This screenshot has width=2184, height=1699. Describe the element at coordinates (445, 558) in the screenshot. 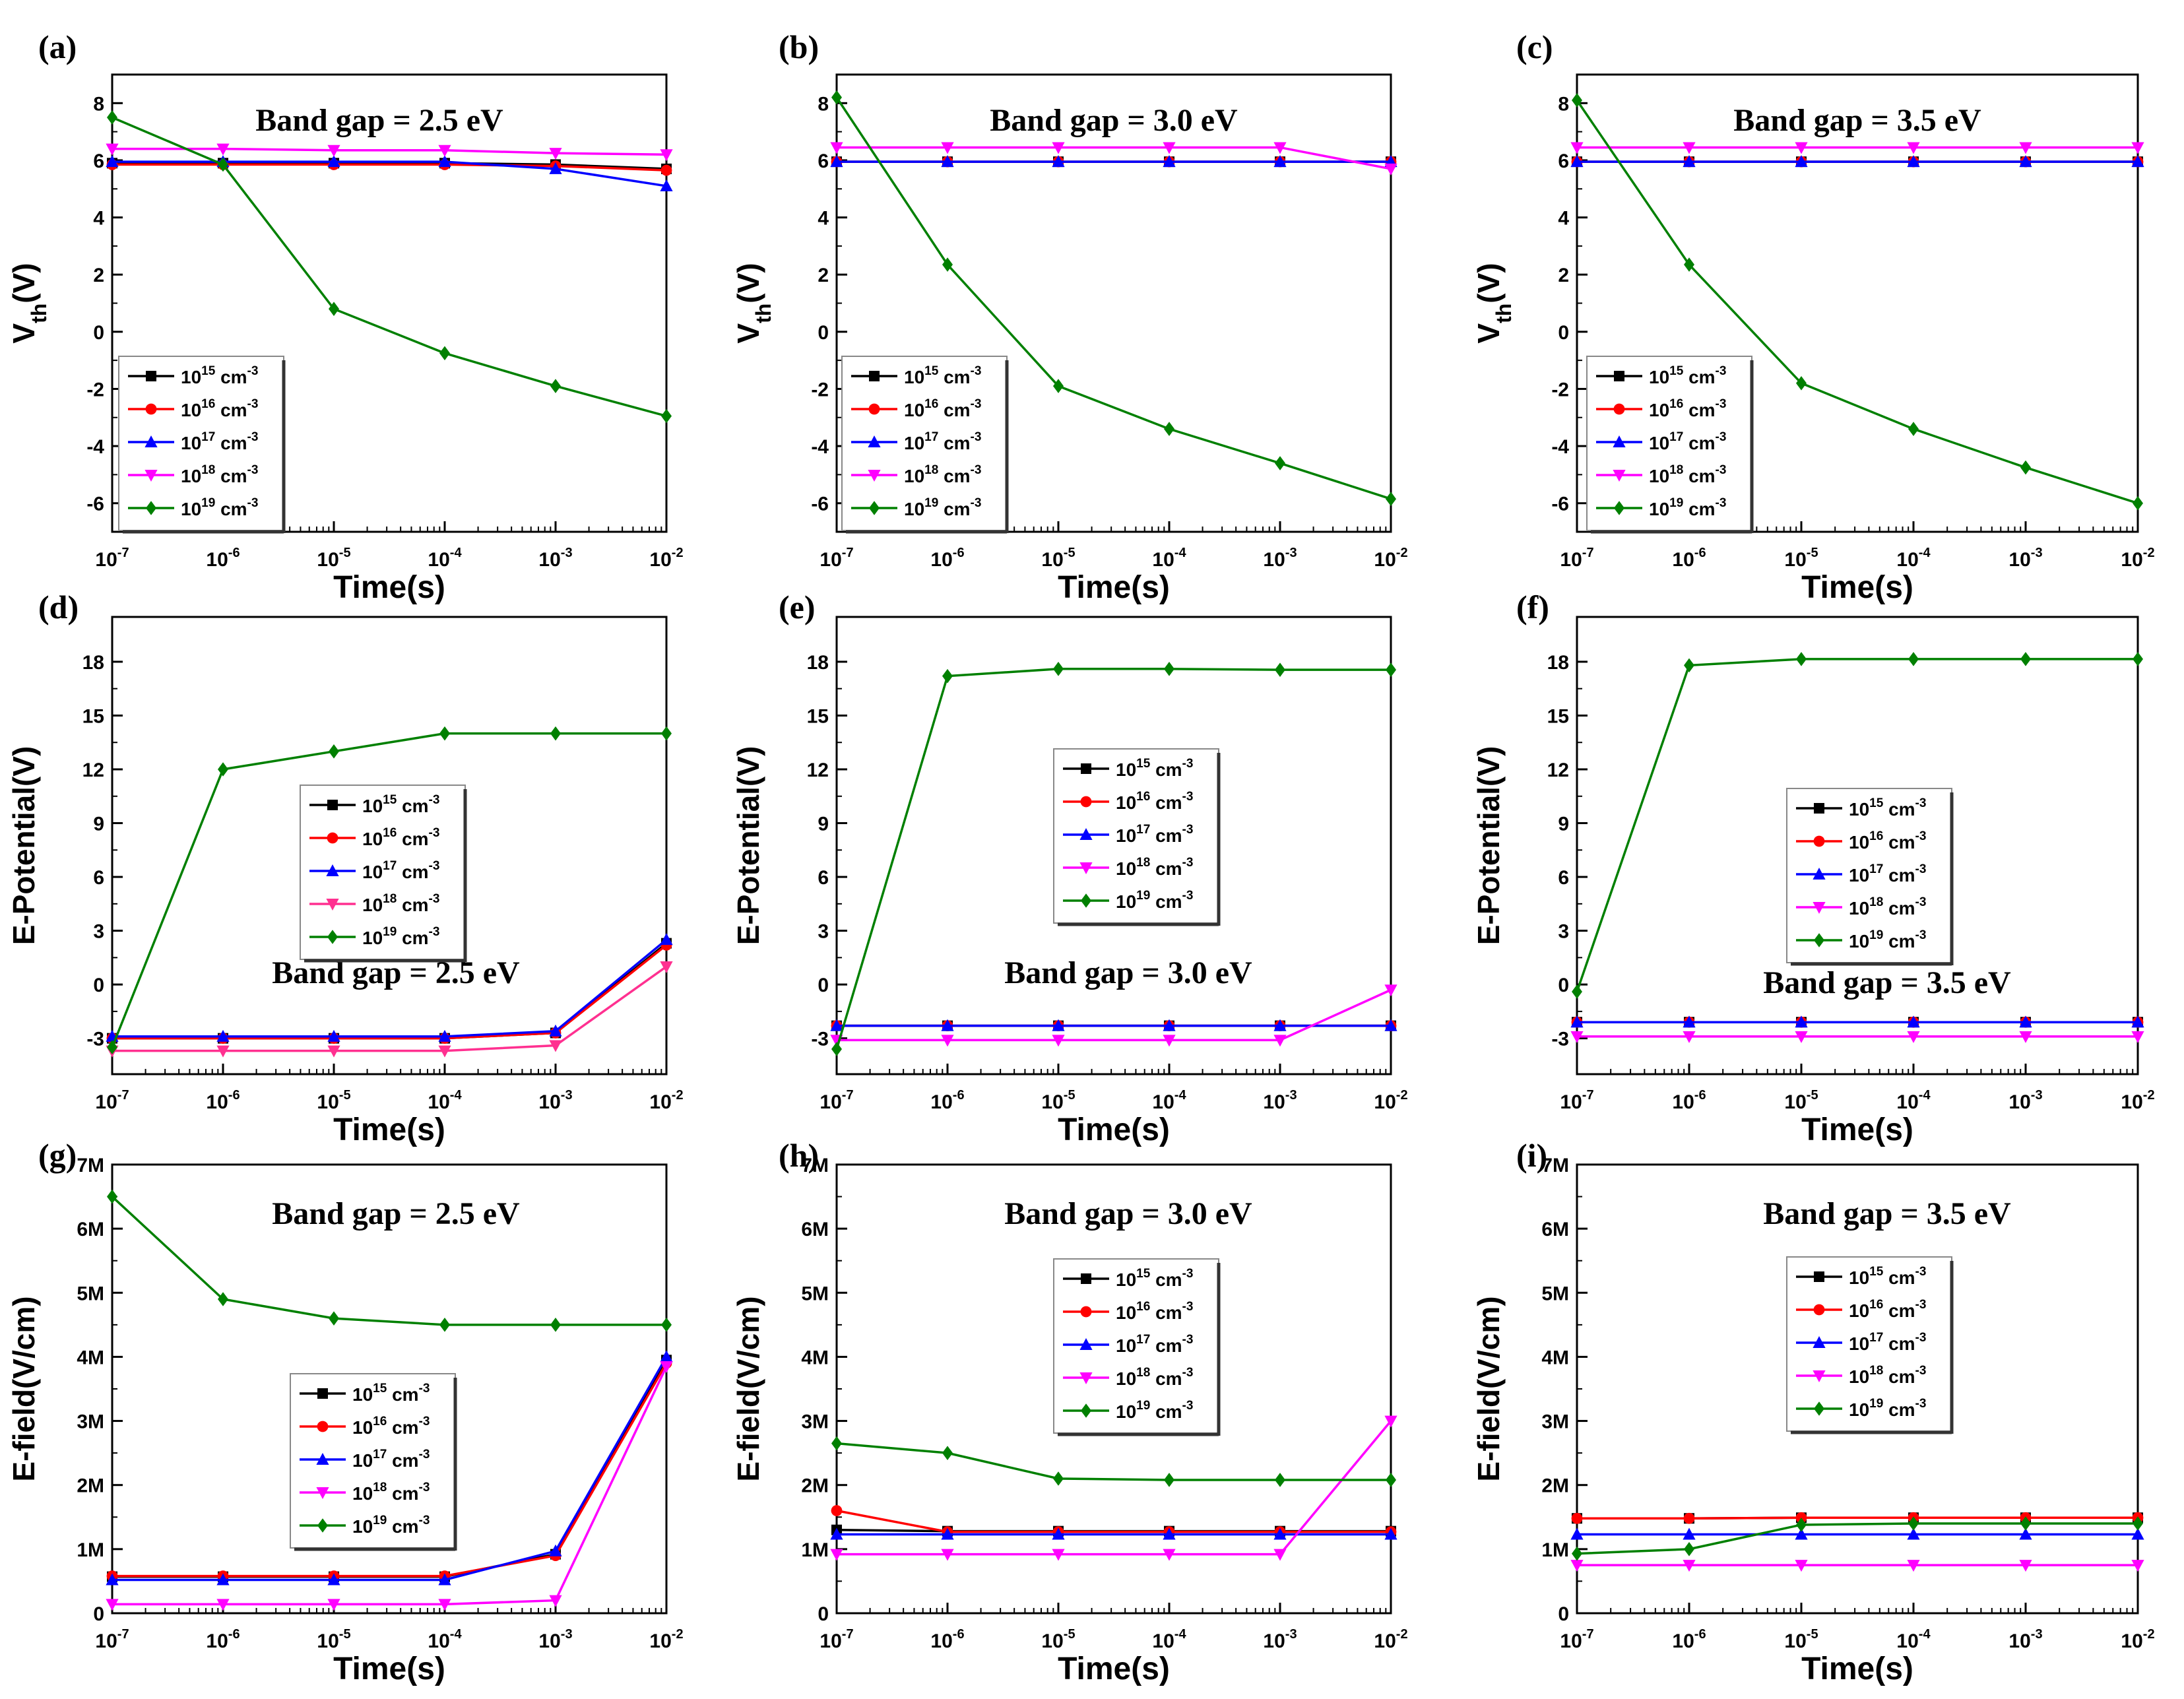

I see `x-tick-label: 10⁻⁴` at that location.